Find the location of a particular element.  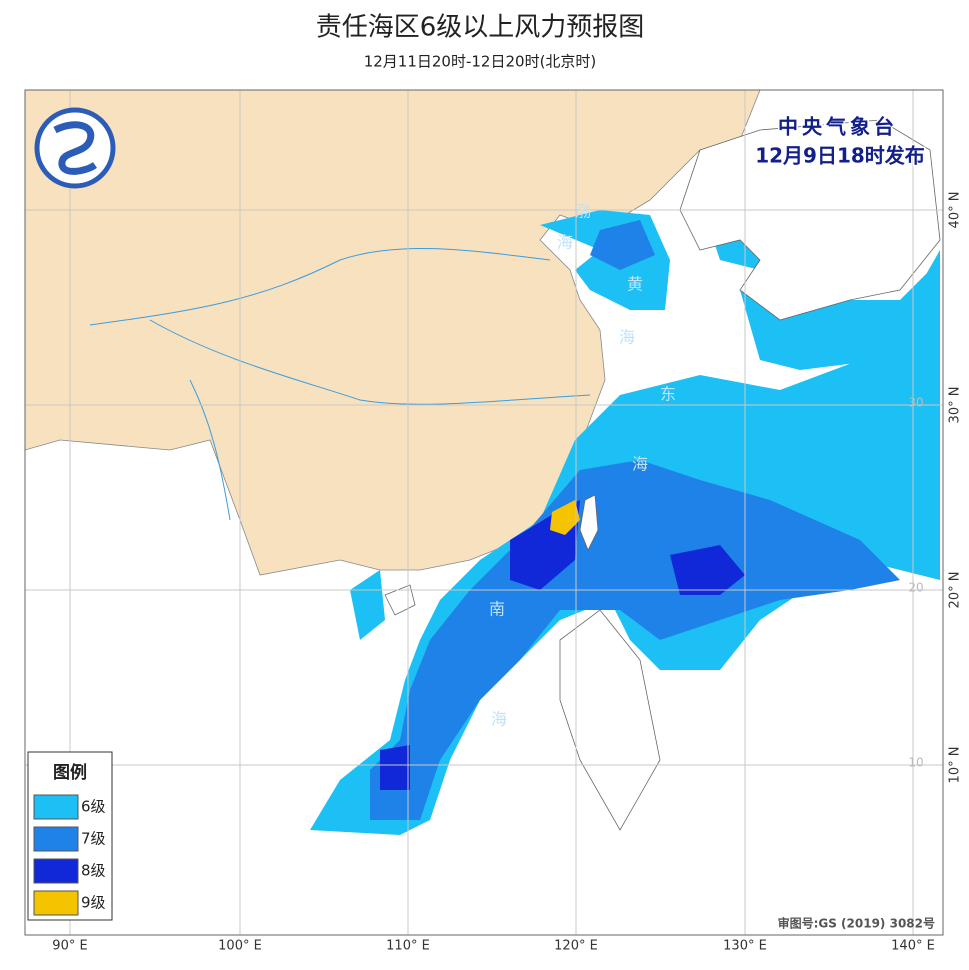

lat-label: 30° N is located at coordinates (955, 405).